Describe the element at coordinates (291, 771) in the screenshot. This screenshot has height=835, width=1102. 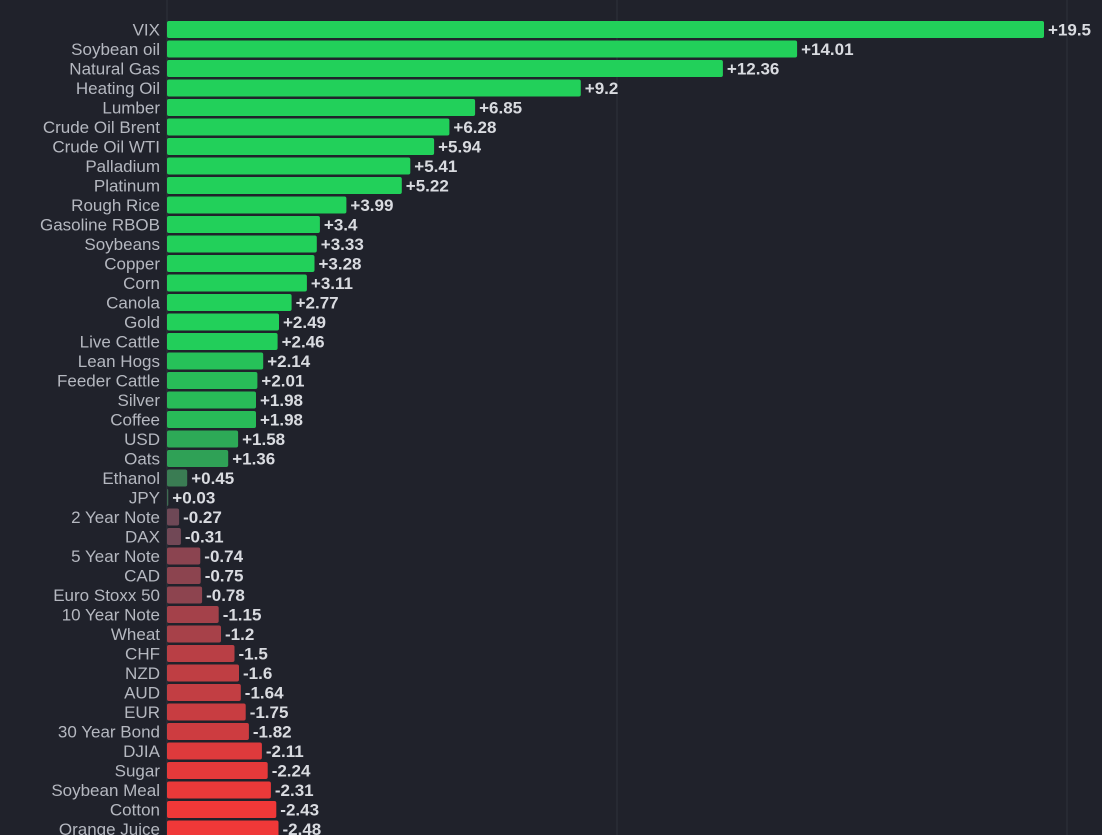
I see `value-label: -2.24` at that location.